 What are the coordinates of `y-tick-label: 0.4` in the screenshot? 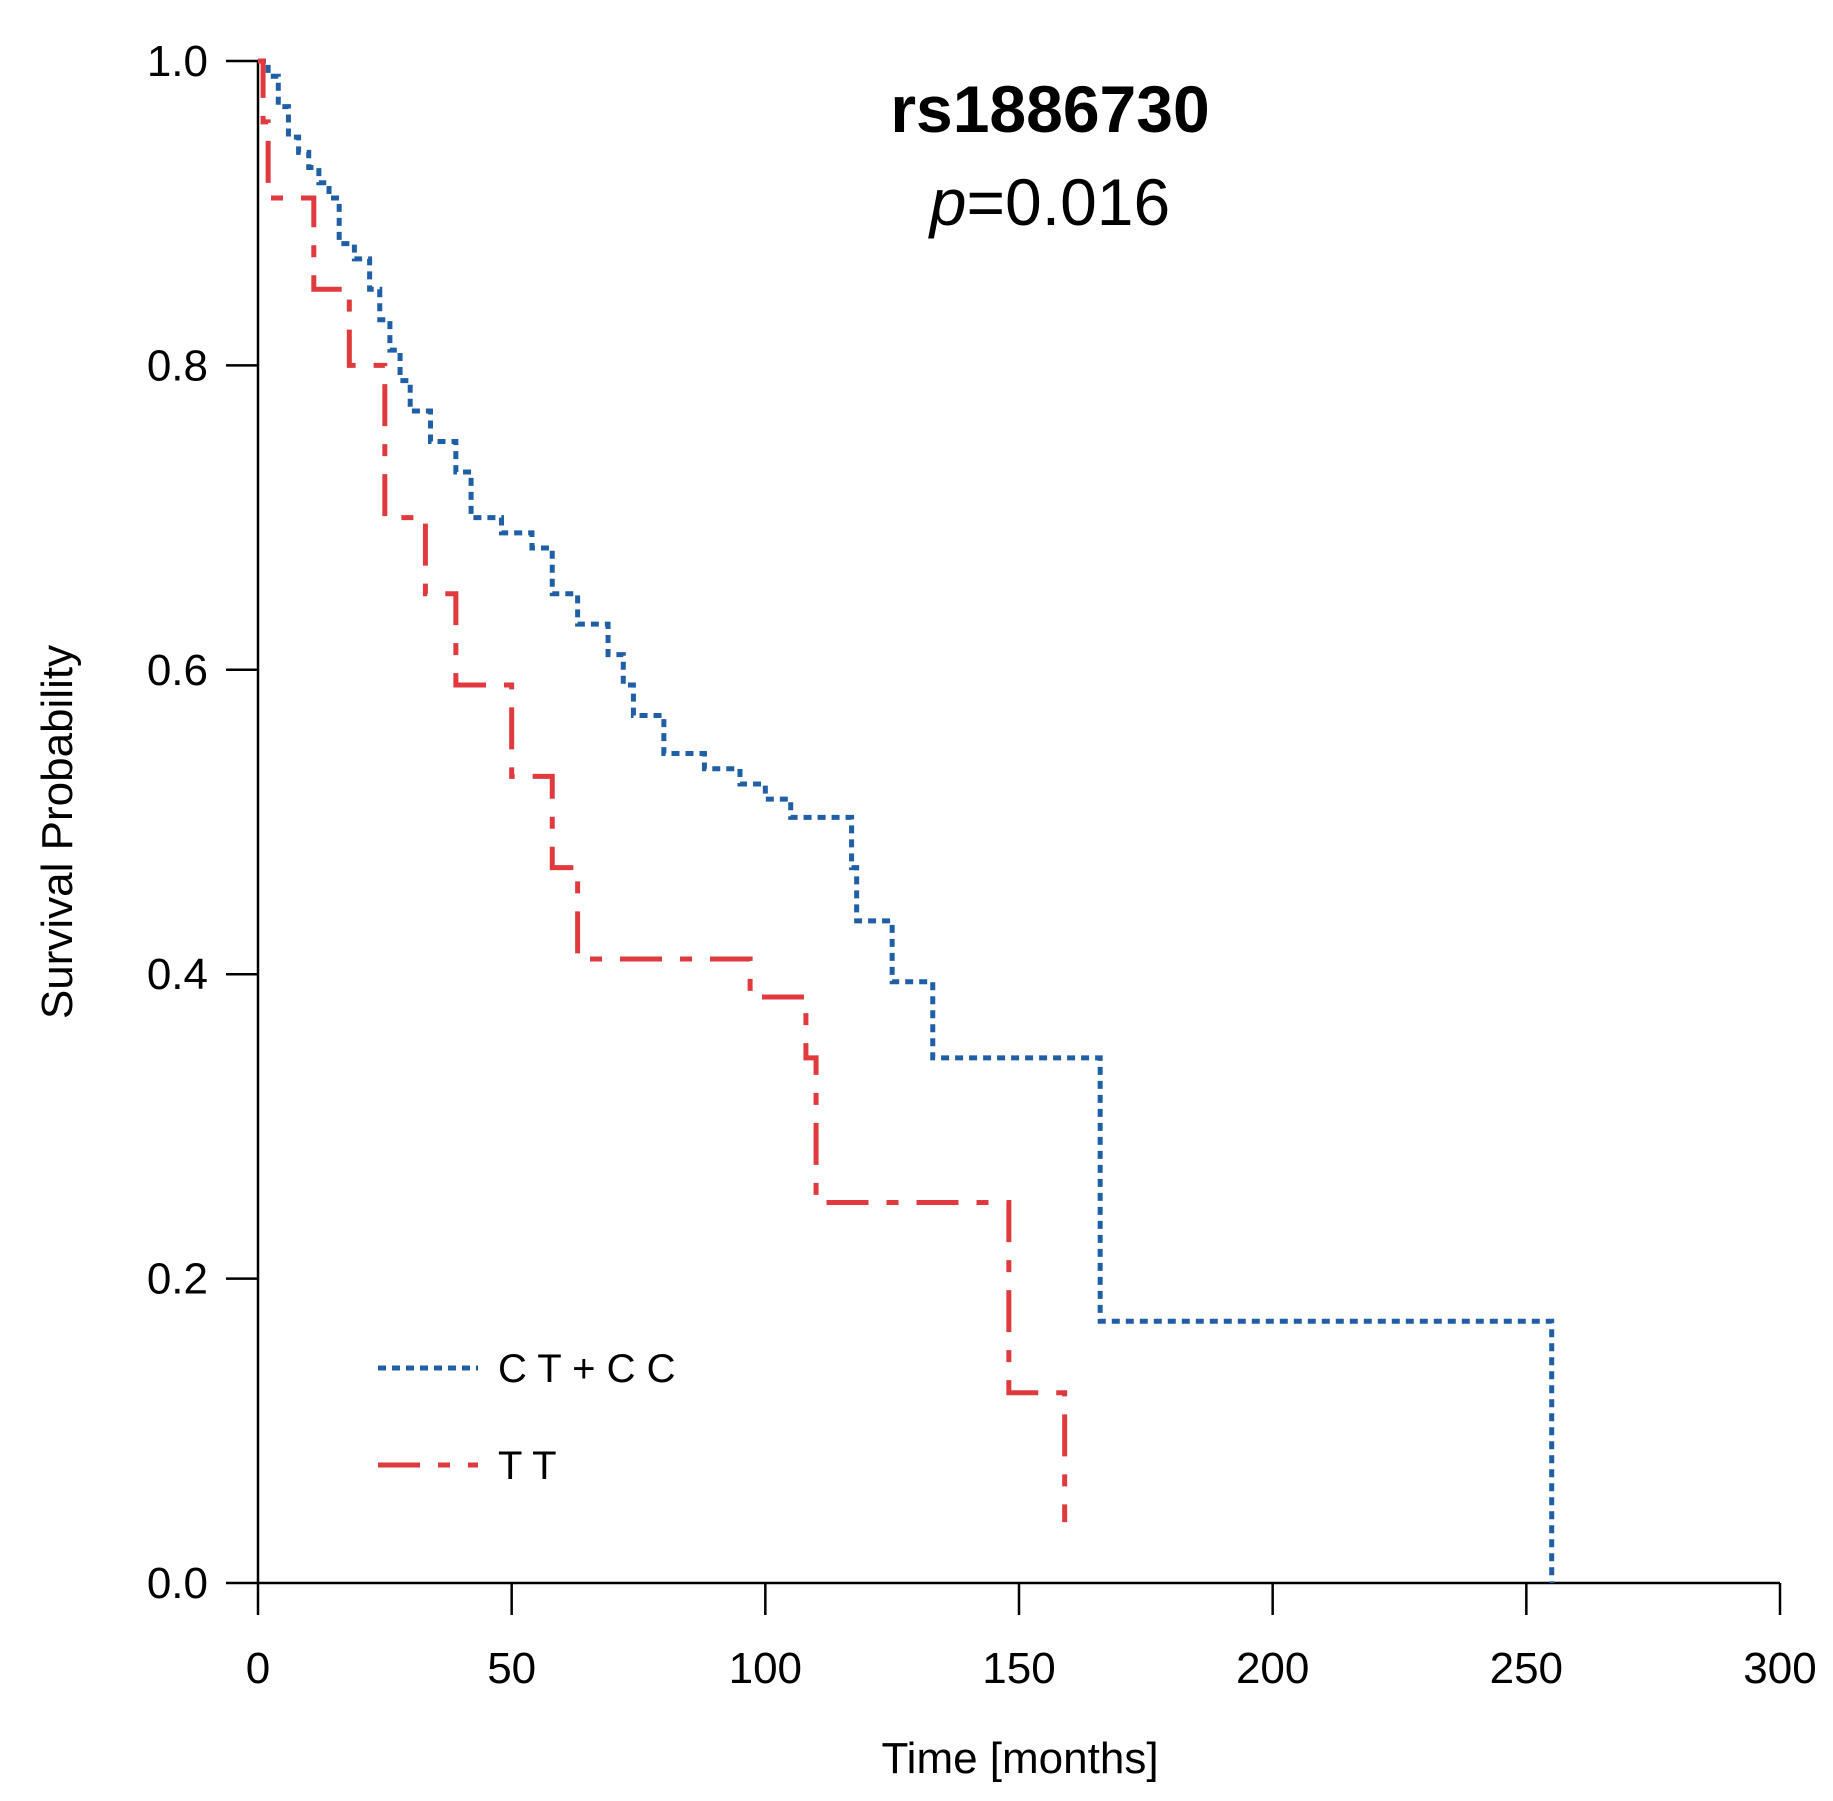 It's located at (177, 974).